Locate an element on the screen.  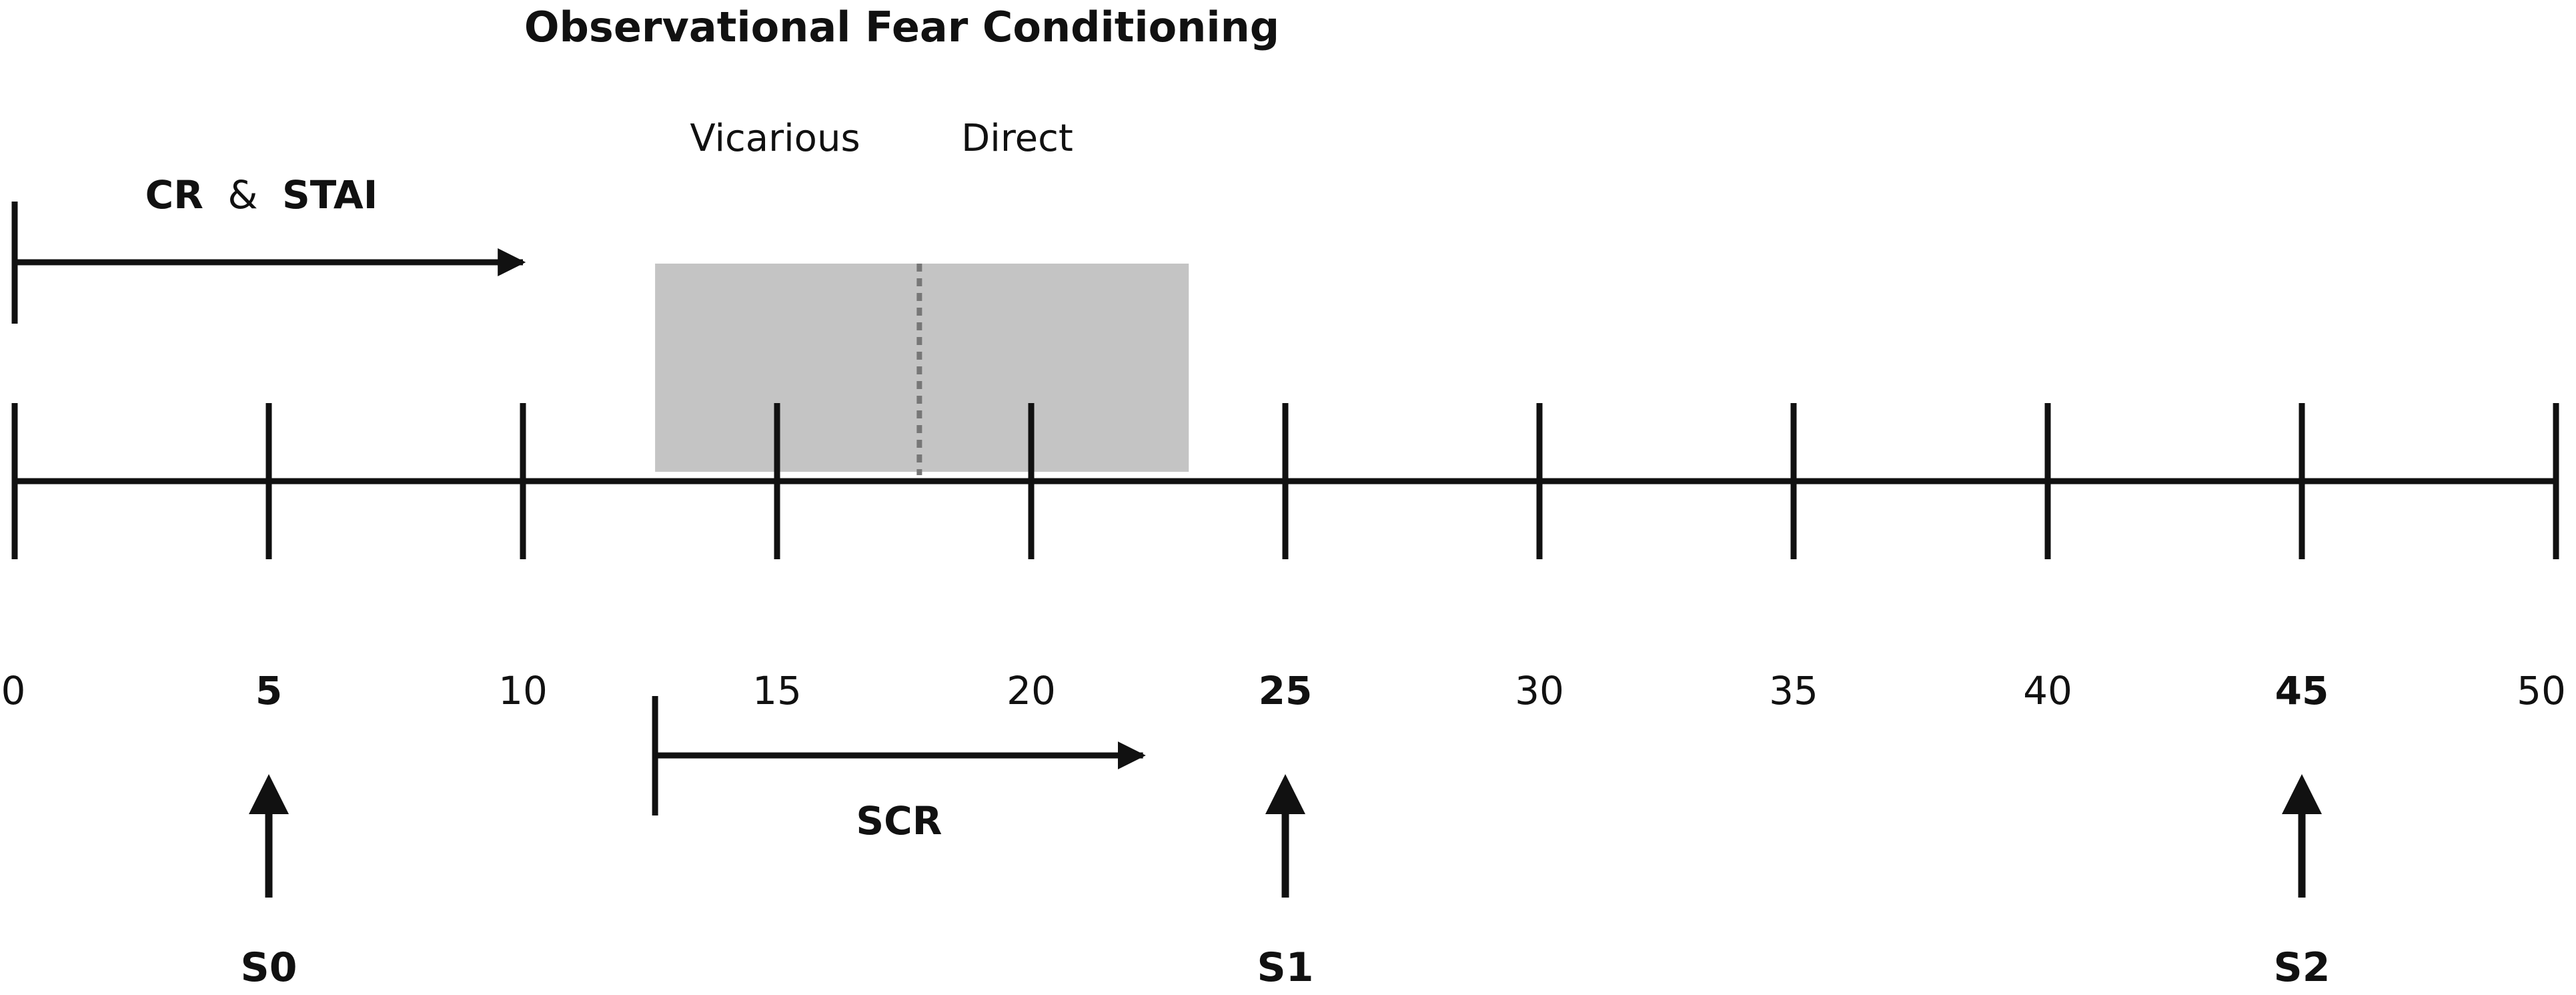
scr-label: SCR is located at coordinates (899, 821).